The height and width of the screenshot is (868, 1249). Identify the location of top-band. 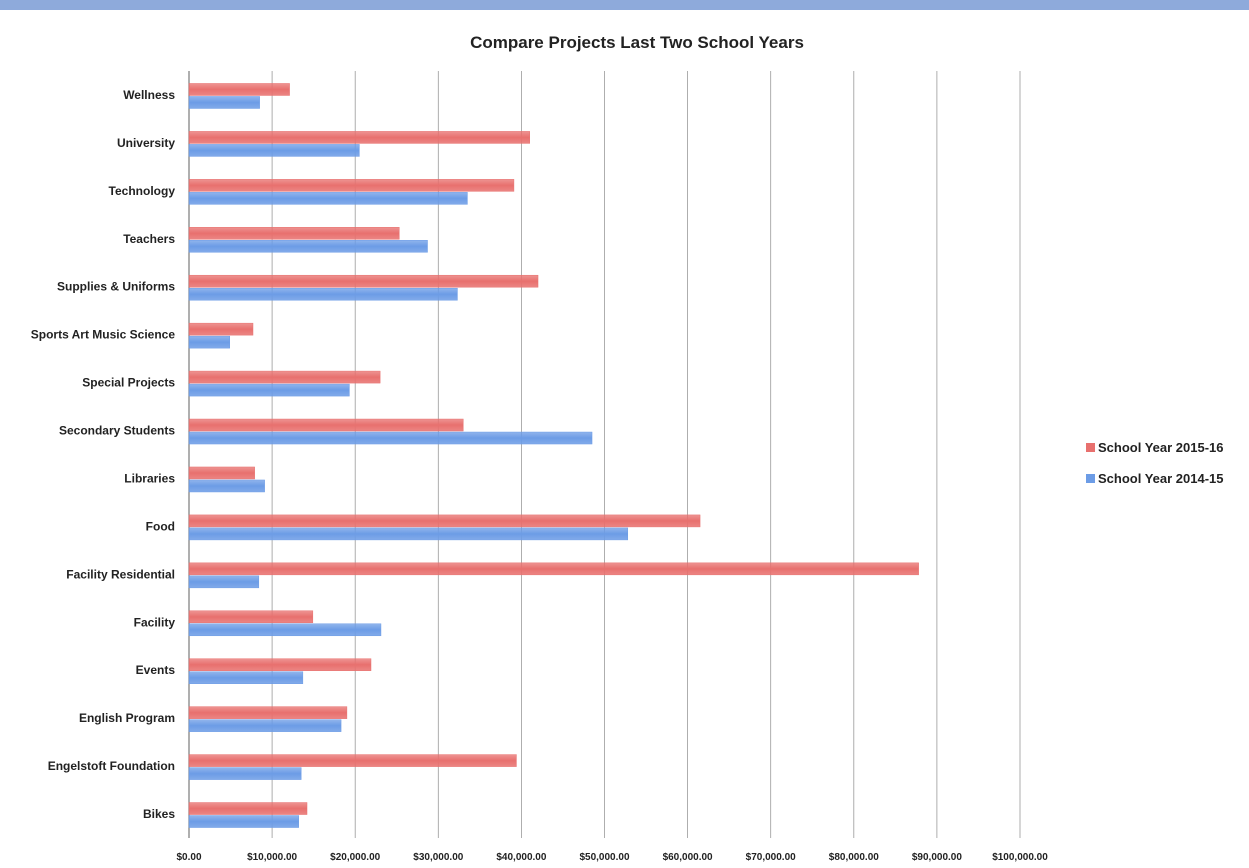
(624, 5).